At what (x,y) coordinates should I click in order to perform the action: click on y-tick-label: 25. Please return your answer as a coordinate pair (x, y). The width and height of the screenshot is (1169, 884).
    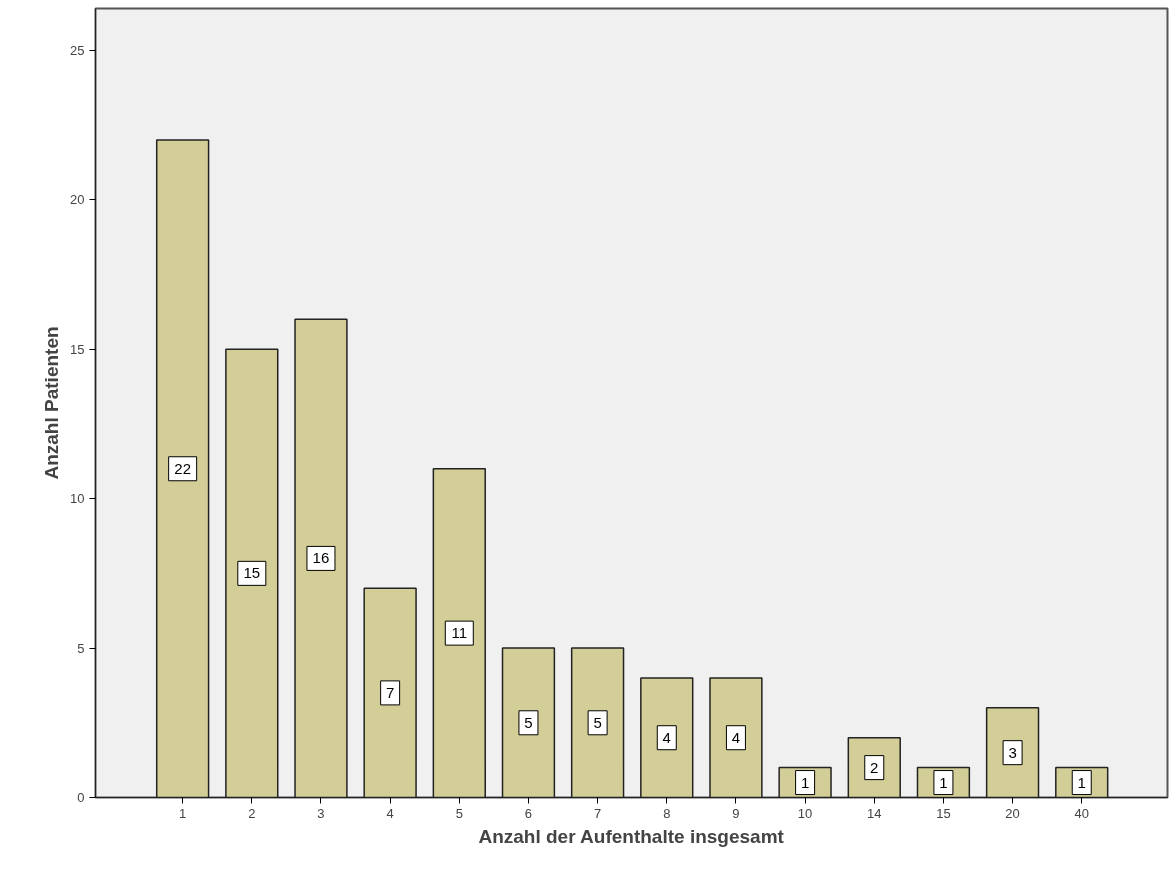
    Looking at the image, I should click on (77, 50).